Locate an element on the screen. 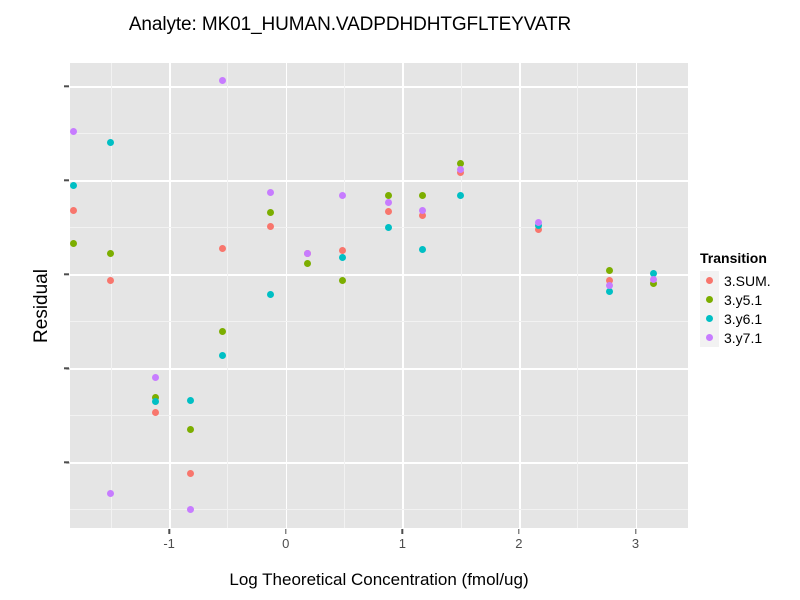 The width and height of the screenshot is (800, 600). page-title: Analyte: MK01_HUMAN.VADPDHDHTGFLTEYVATR is located at coordinates (350, 24).